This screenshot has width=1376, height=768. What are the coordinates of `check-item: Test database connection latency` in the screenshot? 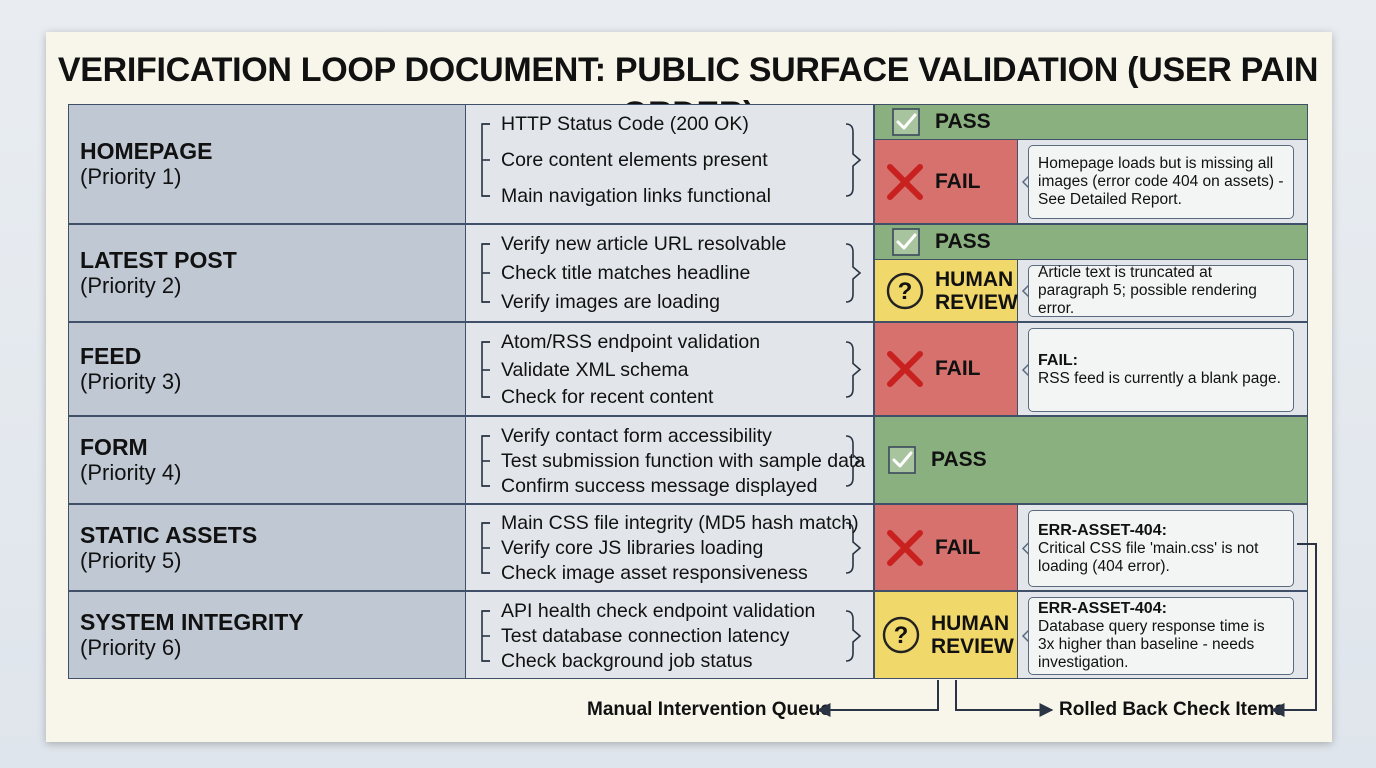 It's located at (645, 636).